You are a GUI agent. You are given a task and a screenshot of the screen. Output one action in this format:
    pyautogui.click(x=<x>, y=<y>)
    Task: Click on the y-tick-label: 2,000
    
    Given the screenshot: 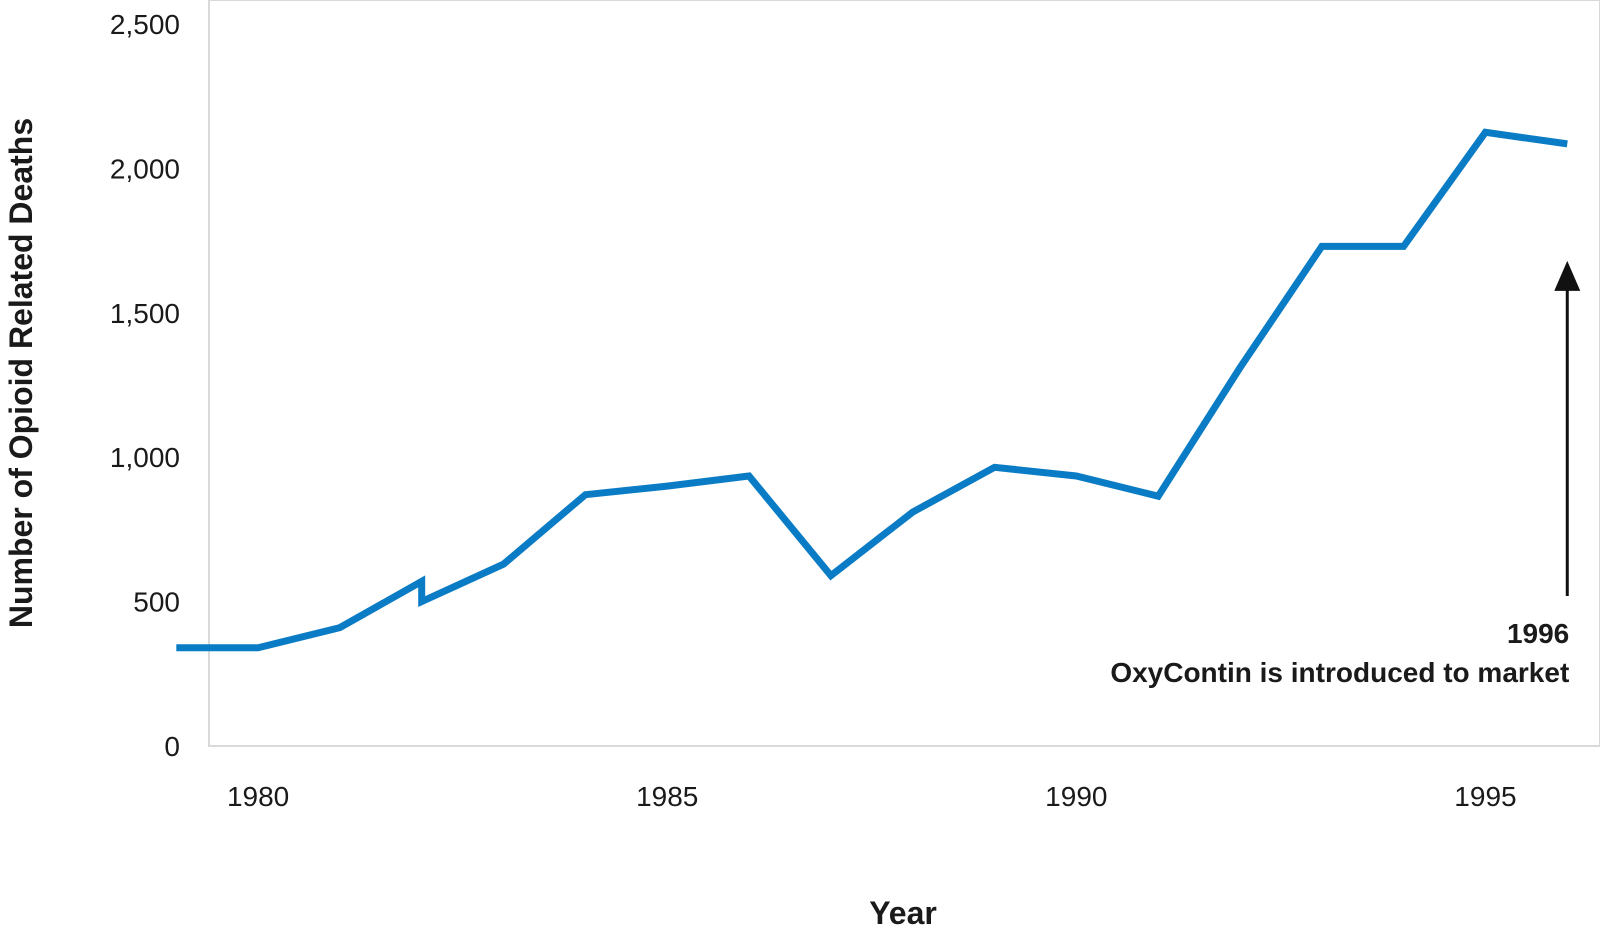 What is the action you would take?
    pyautogui.click(x=145, y=168)
    